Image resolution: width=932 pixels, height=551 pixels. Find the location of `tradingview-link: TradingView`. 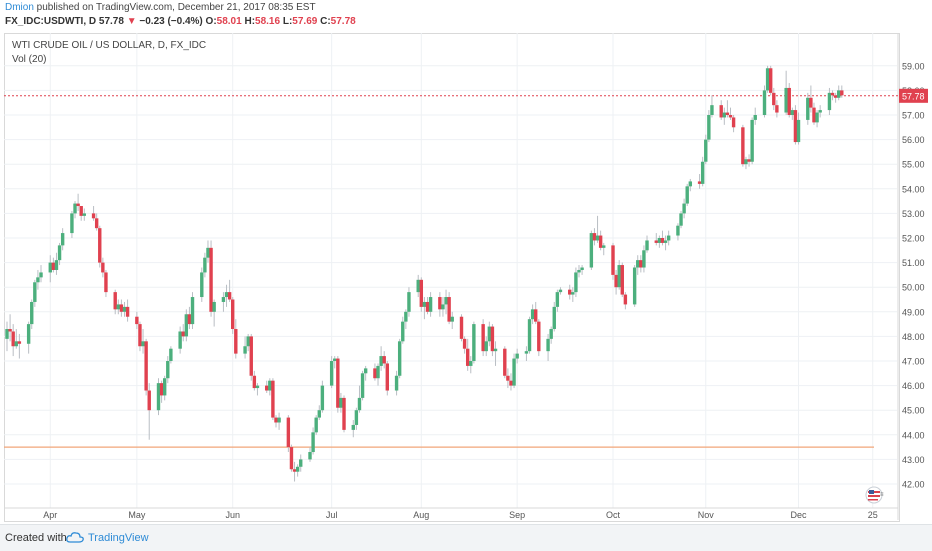

tradingview-link: TradingView is located at coordinates (118, 538).